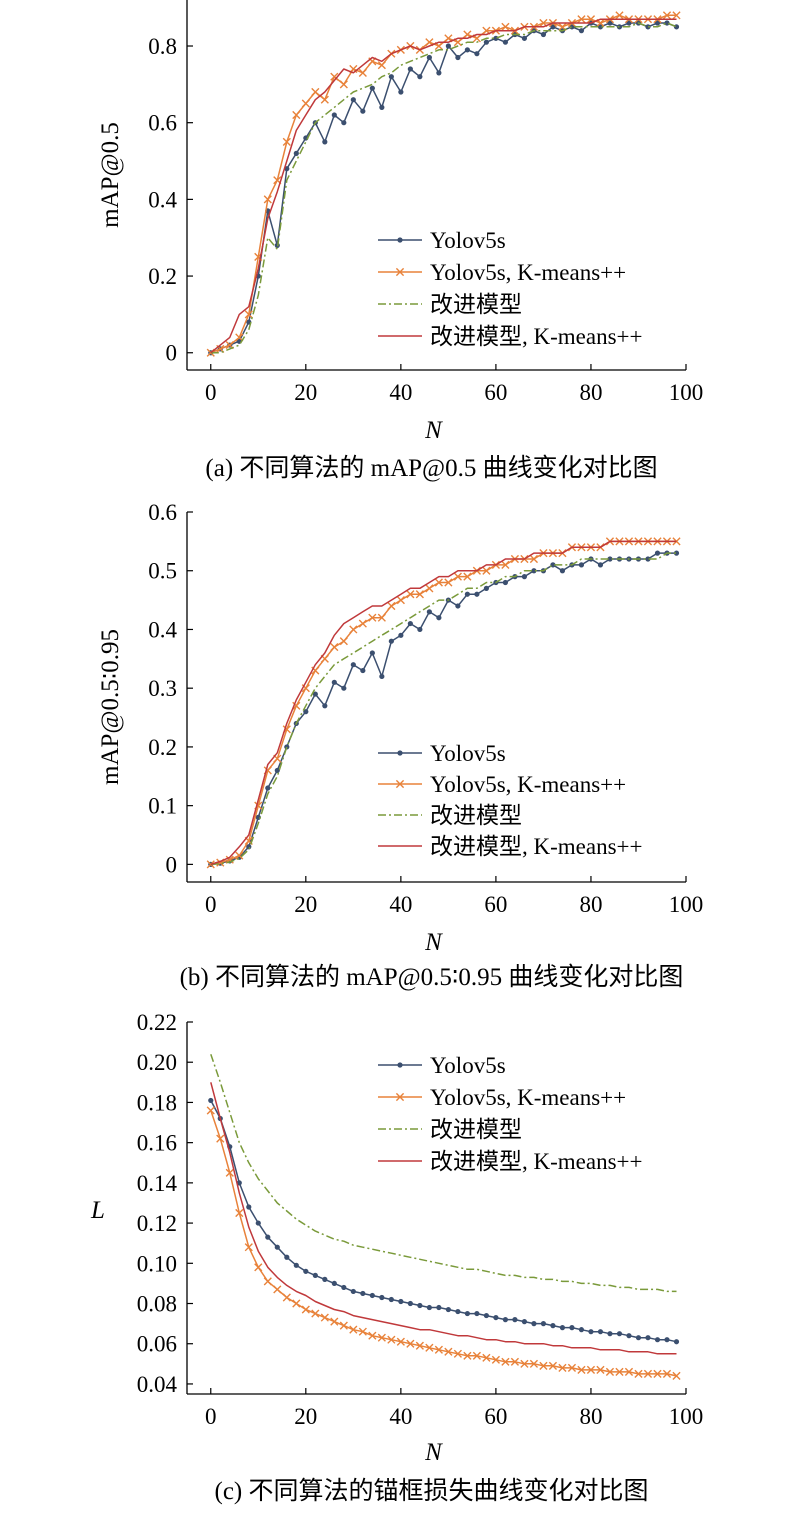 The width and height of the screenshot is (800, 1516). I want to click on y-tick-label: 0.1, so click(162, 806).